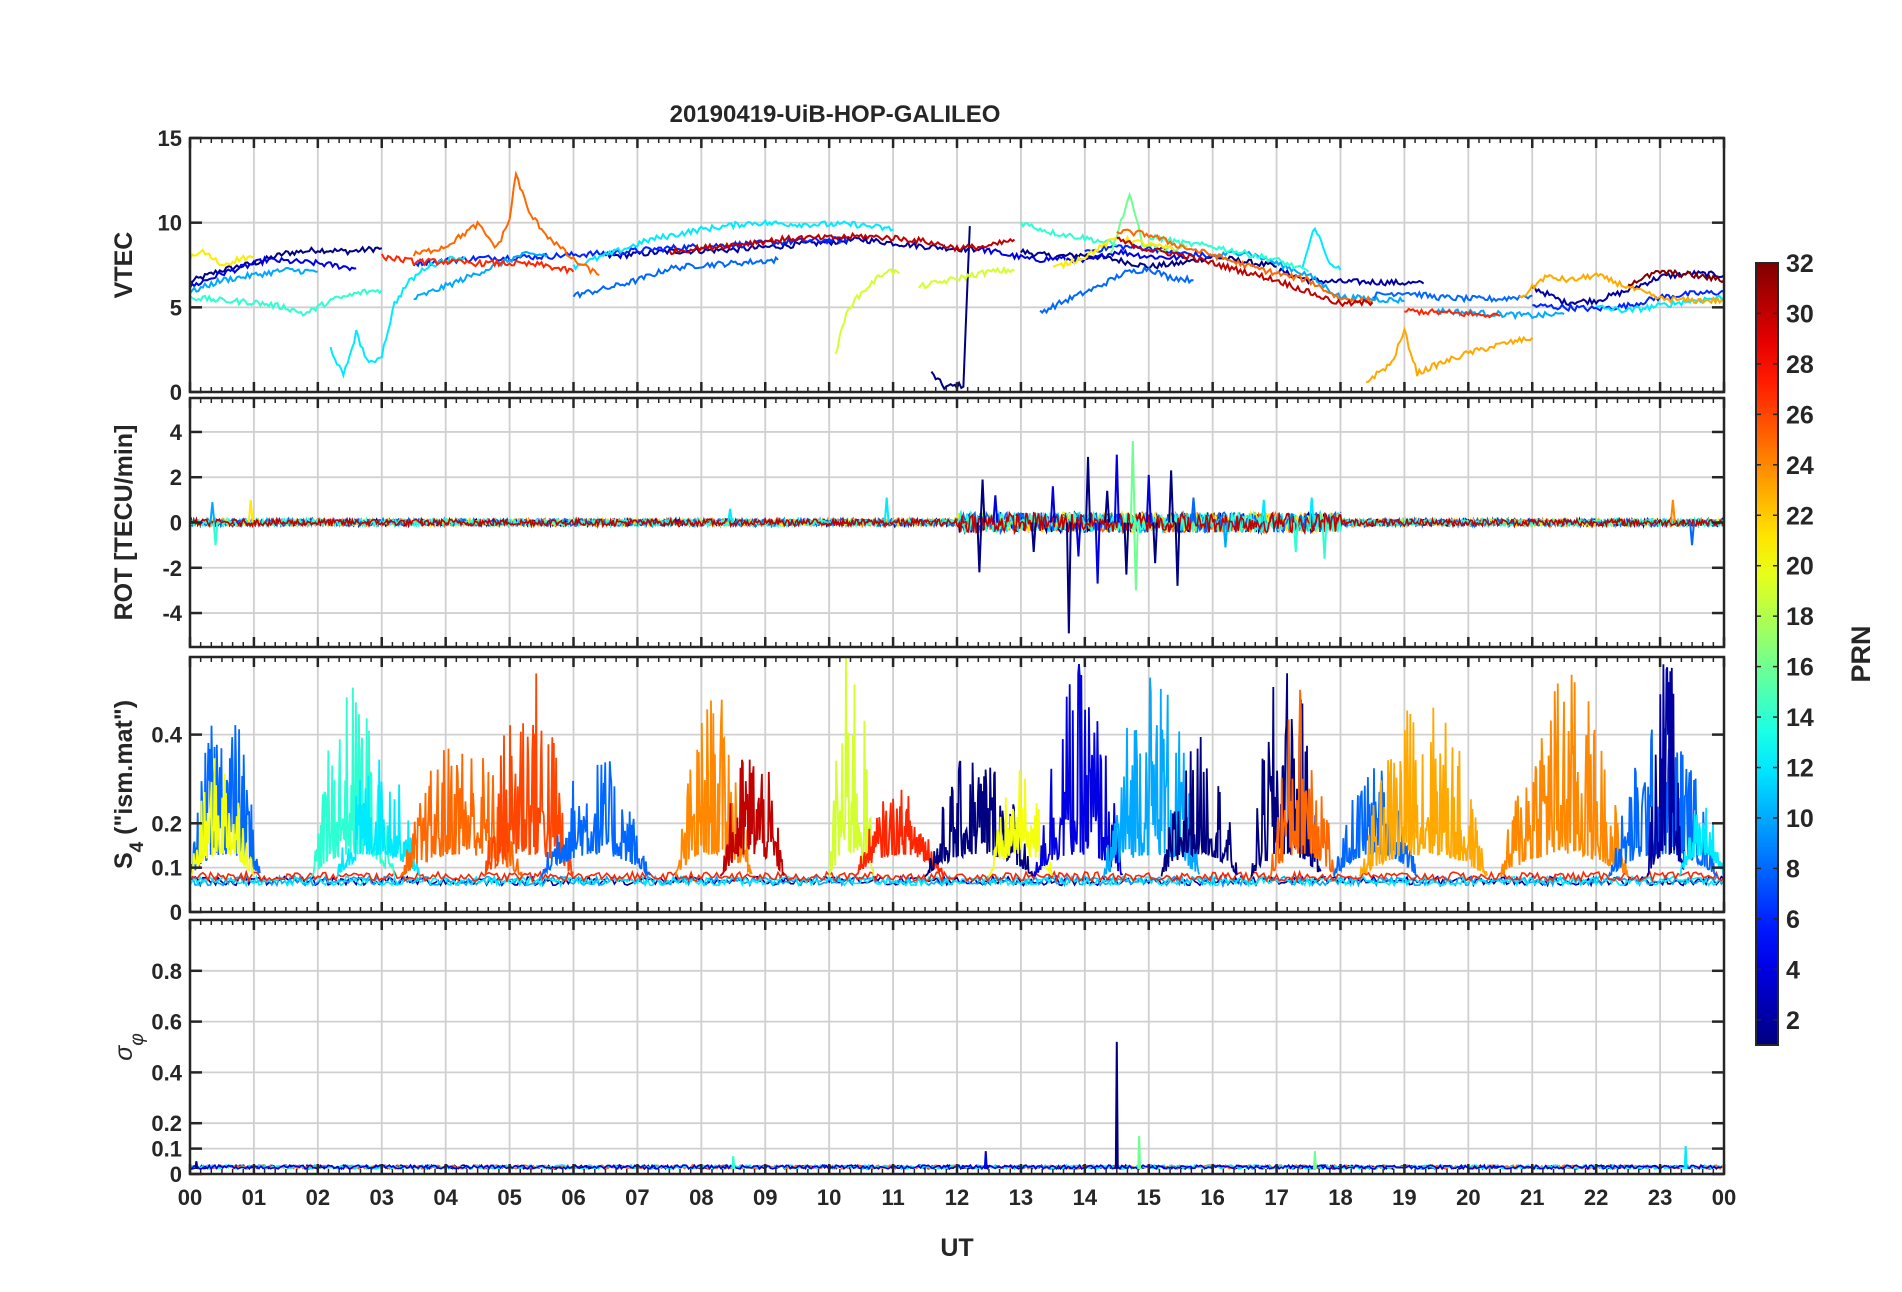 The height and width of the screenshot is (1292, 1902). I want to click on colorbar-frame, so click(1767, 654).